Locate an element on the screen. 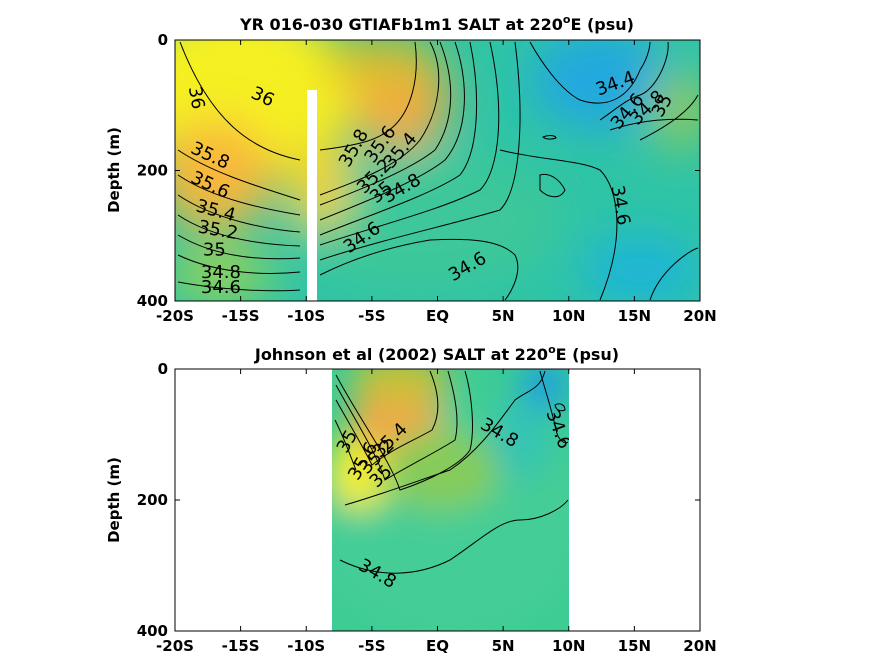 The height and width of the screenshot is (656, 875). panel-obs-title: Johnson et al (2002) SALT at 220oE (psu) is located at coordinates (436, 353).